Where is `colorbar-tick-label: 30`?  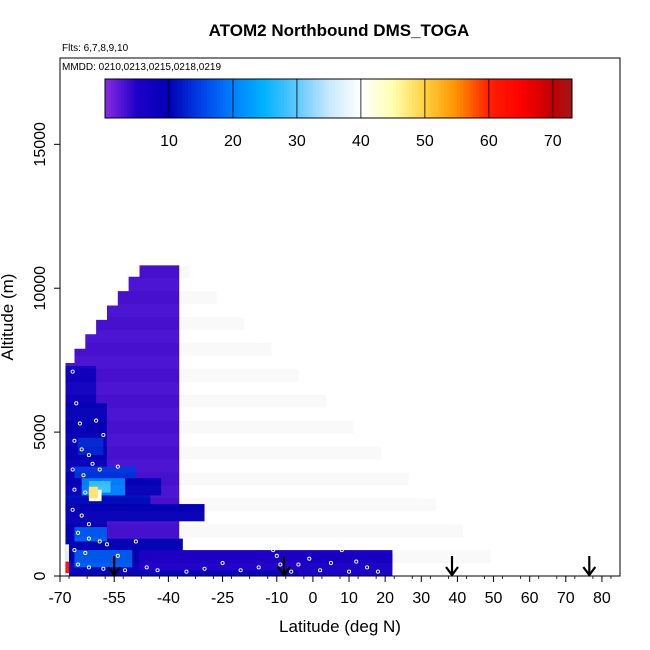 colorbar-tick-label: 30 is located at coordinates (297, 141).